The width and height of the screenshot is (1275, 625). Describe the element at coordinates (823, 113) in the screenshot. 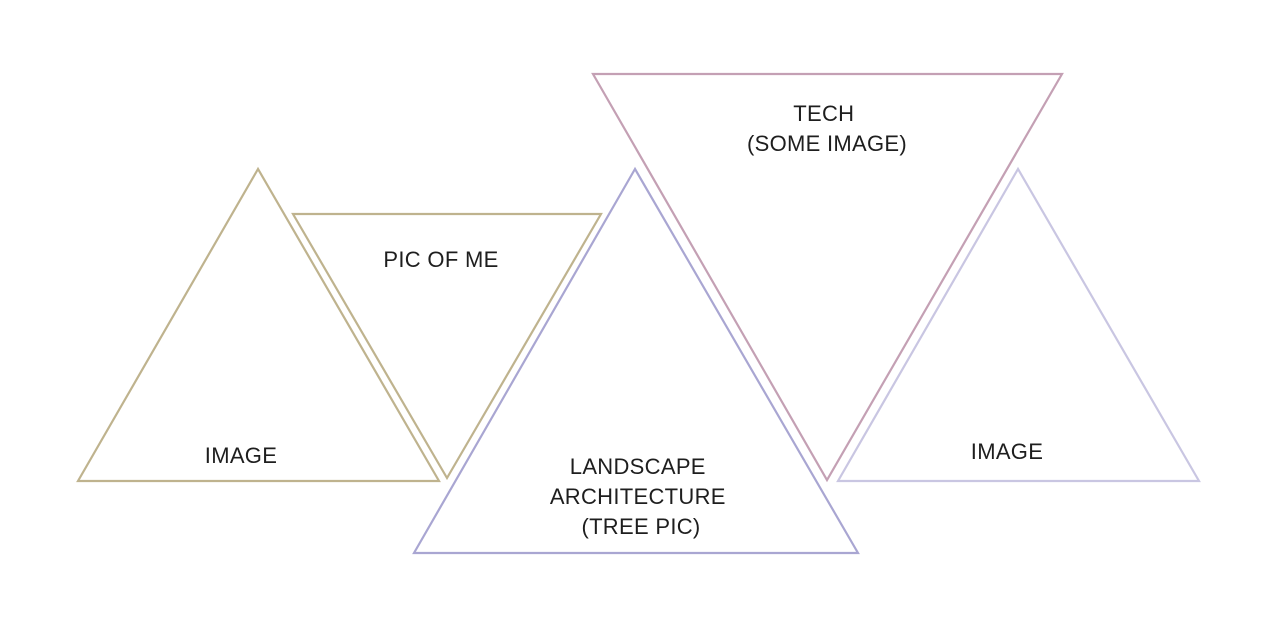

I see `triangle-tech-label-line-1: TECH` at that location.